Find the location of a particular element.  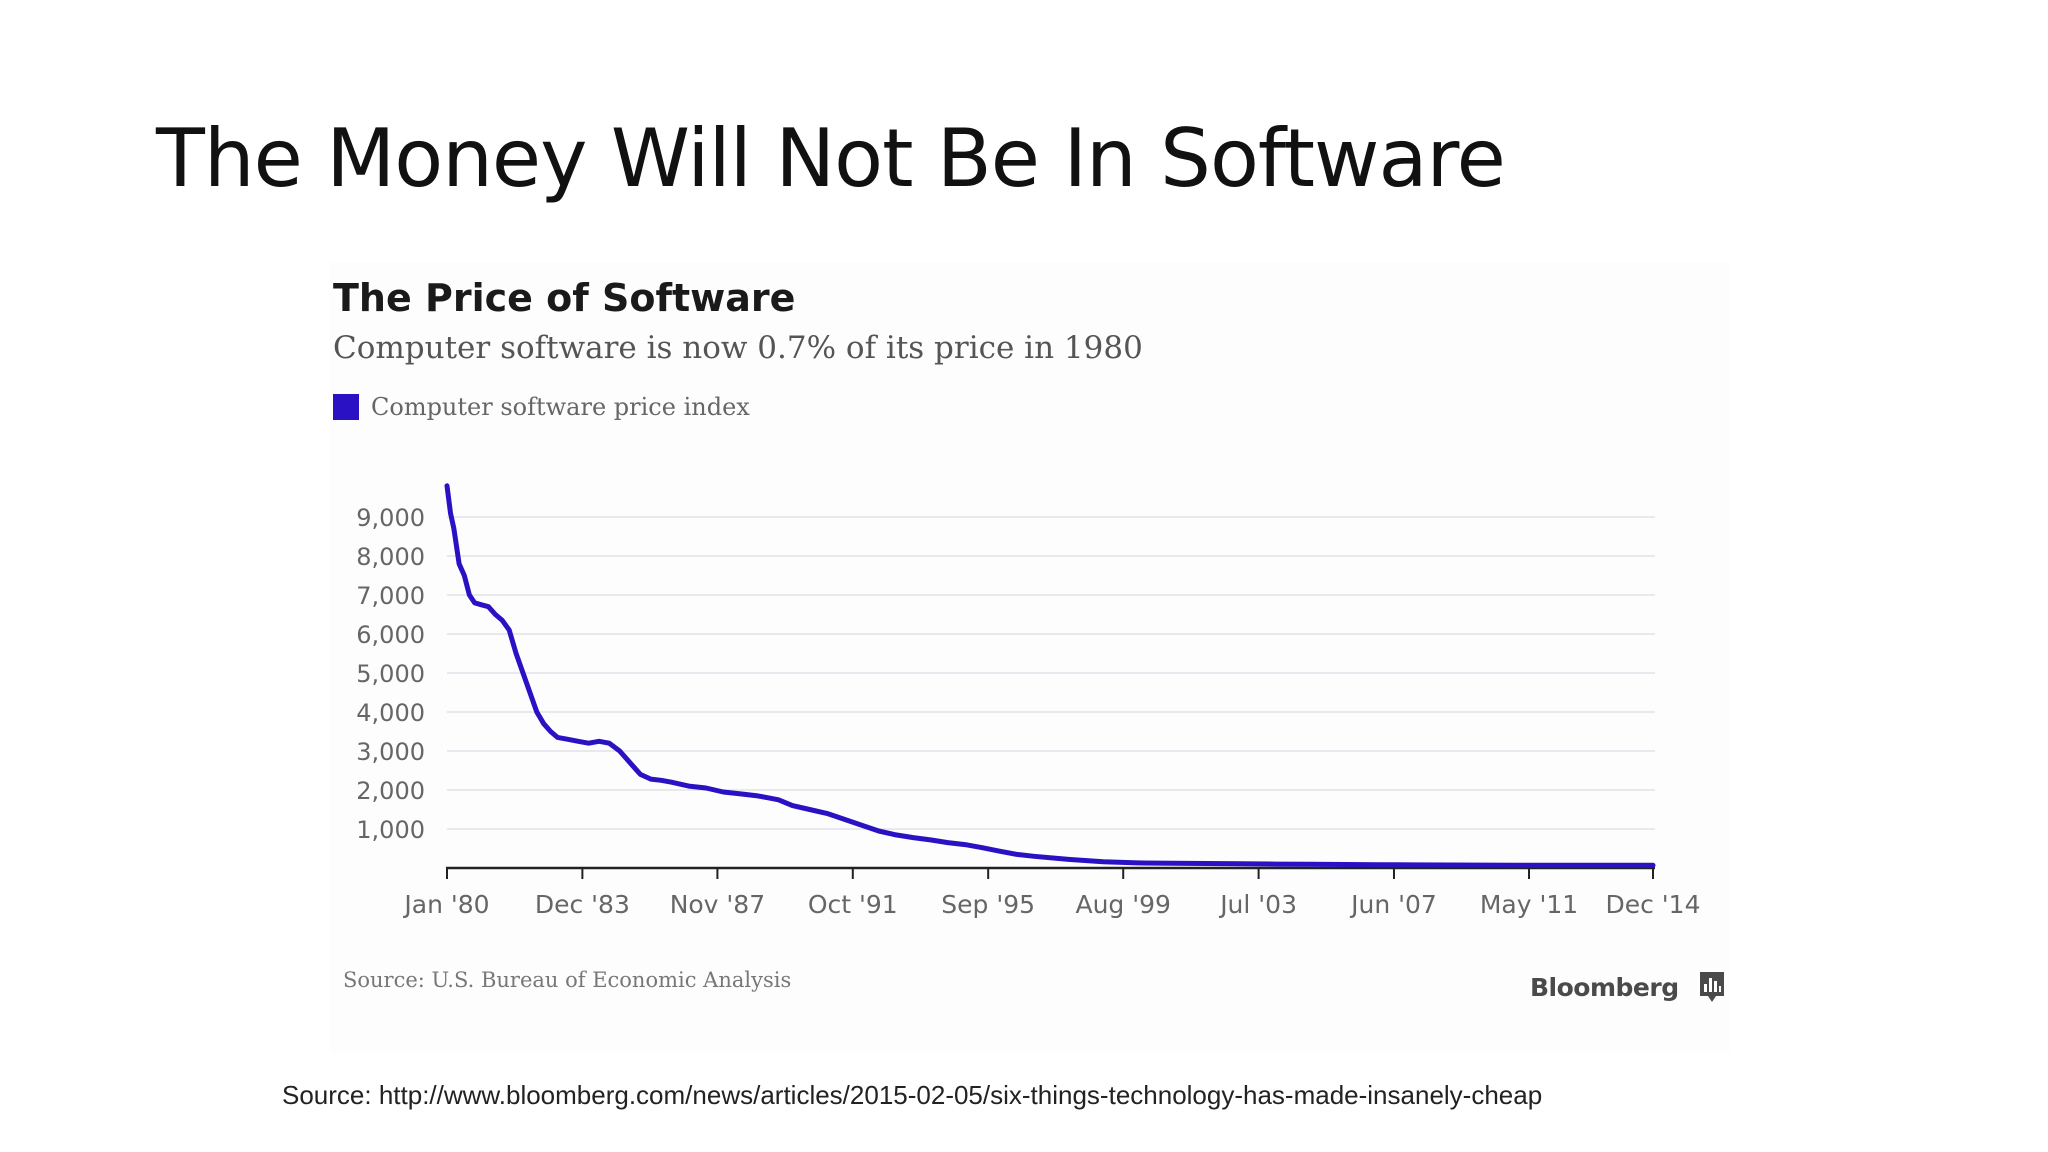

slide-title: The Money Will Not Be In Software is located at coordinates (831, 158).